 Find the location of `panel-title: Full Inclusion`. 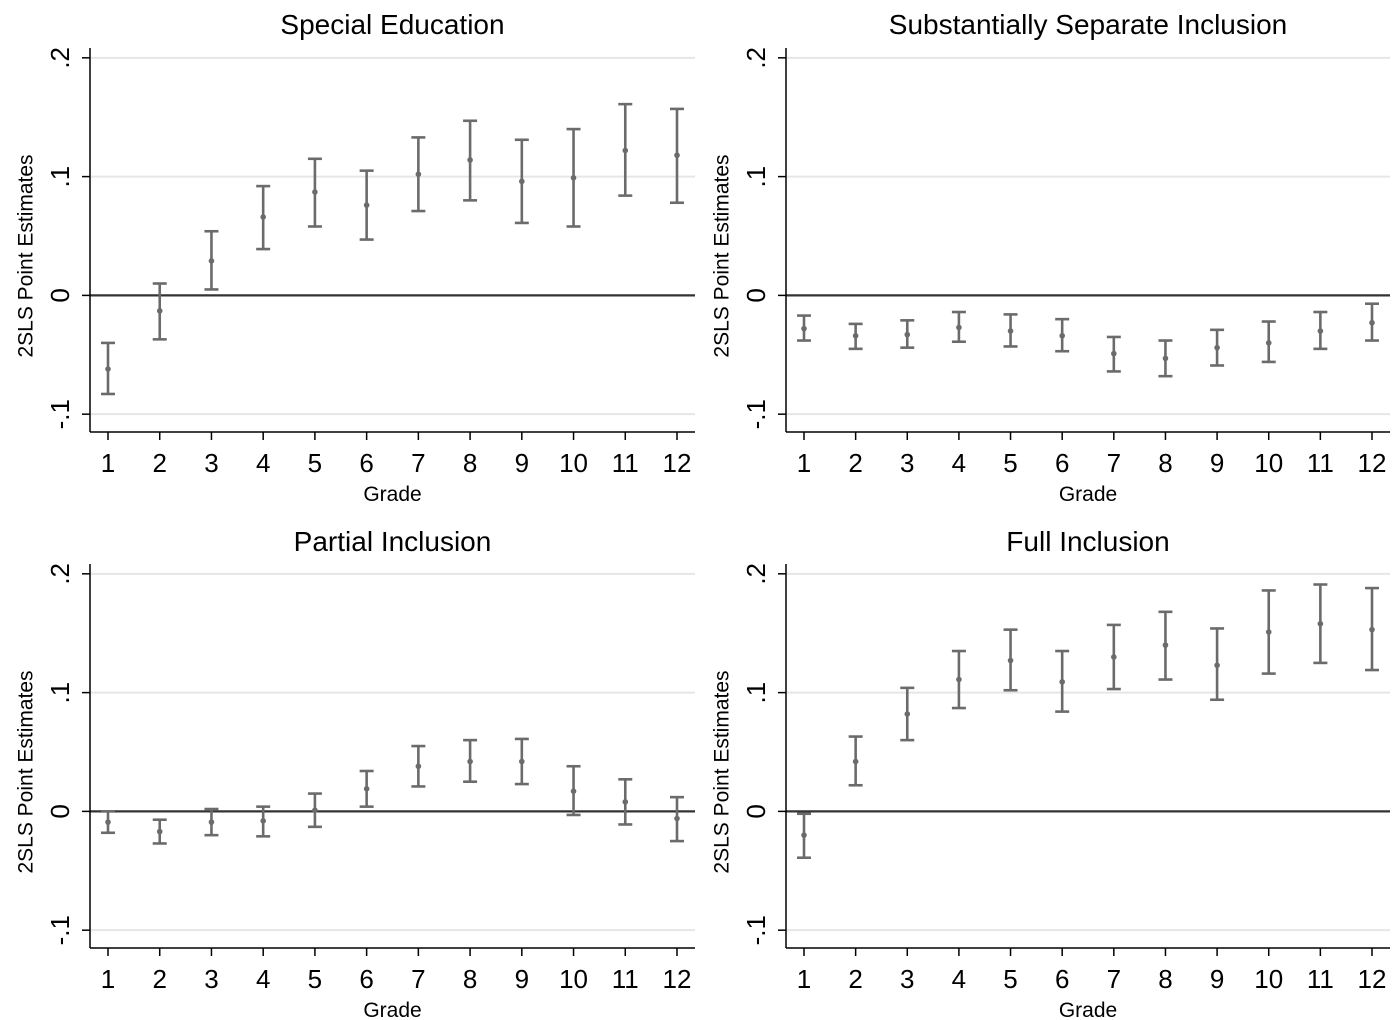

panel-title: Full Inclusion is located at coordinates (1087, 541).